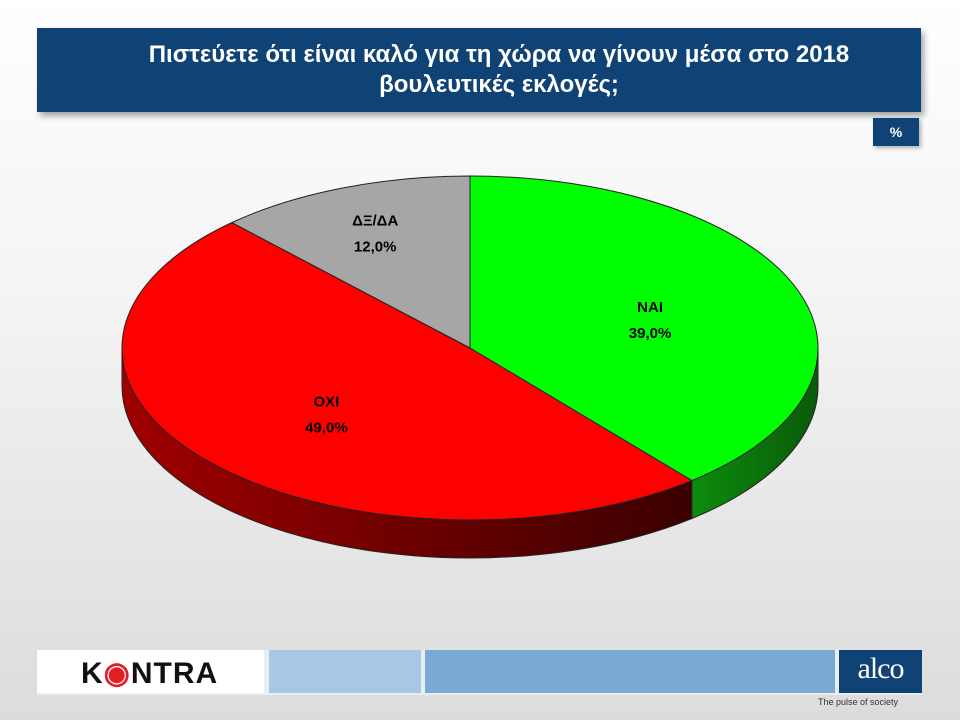  I want to click on alco-tagline: The pulse of society, so click(858, 702).